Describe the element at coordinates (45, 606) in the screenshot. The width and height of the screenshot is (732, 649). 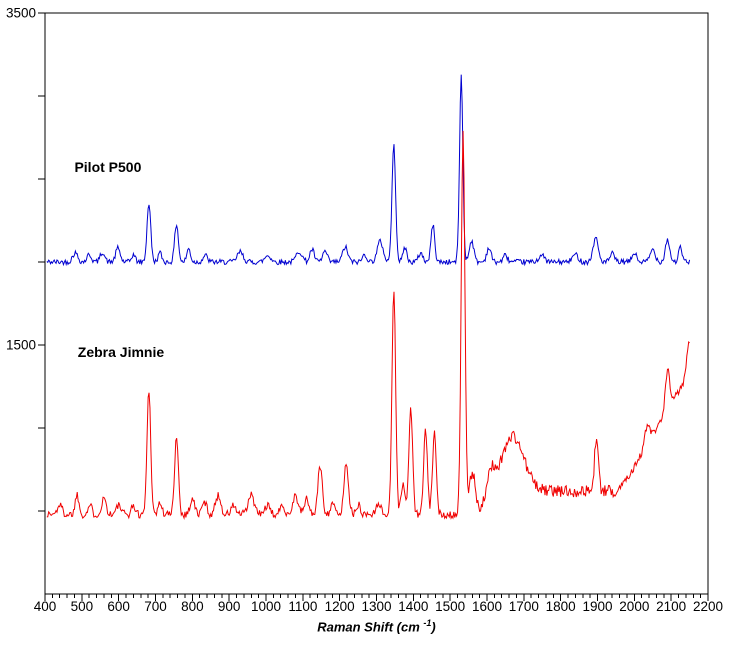
I see `x-tick-label: 400` at that location.